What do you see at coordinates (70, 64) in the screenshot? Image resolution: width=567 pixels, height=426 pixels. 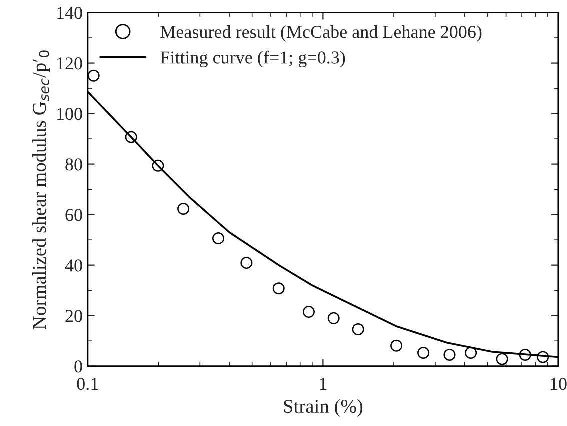 I see `y-tick-label: 120` at bounding box center [70, 64].